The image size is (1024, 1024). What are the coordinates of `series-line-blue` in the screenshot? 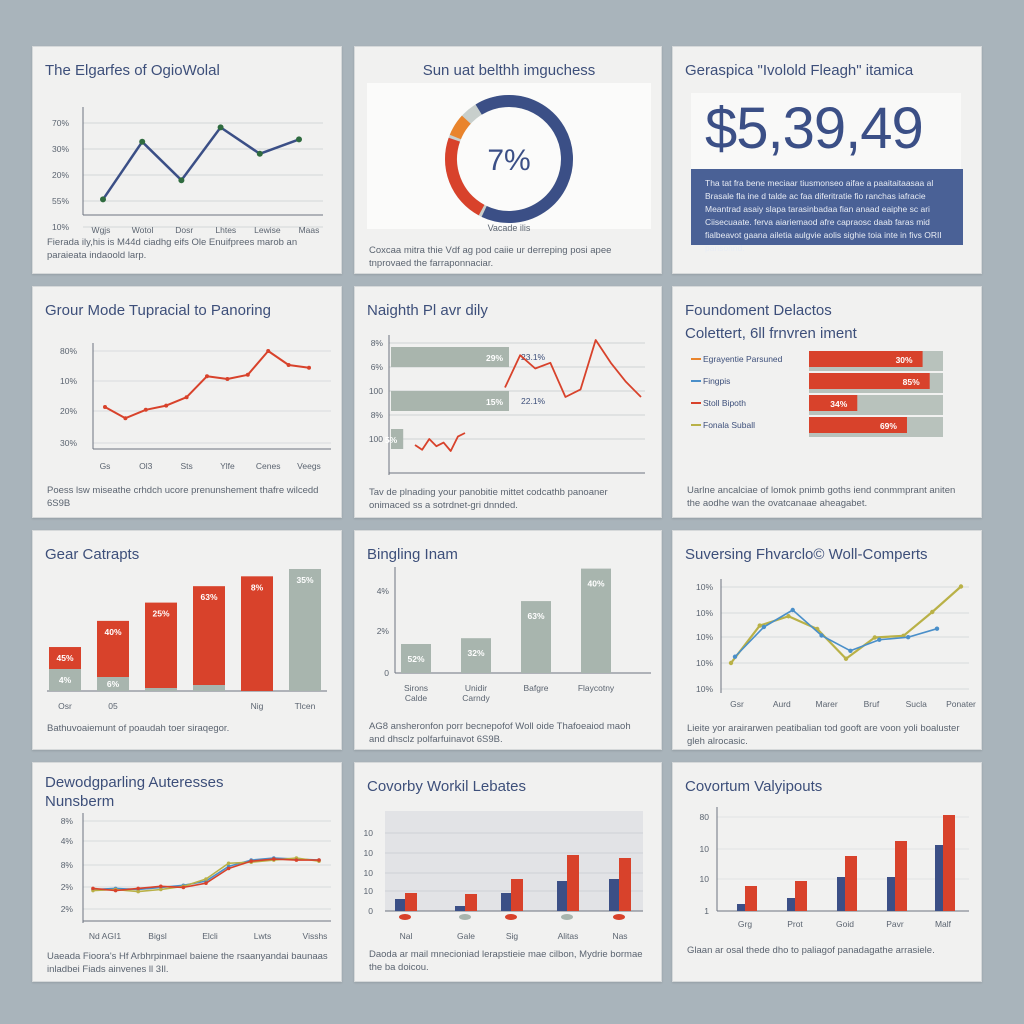 It's located at (836, 633).